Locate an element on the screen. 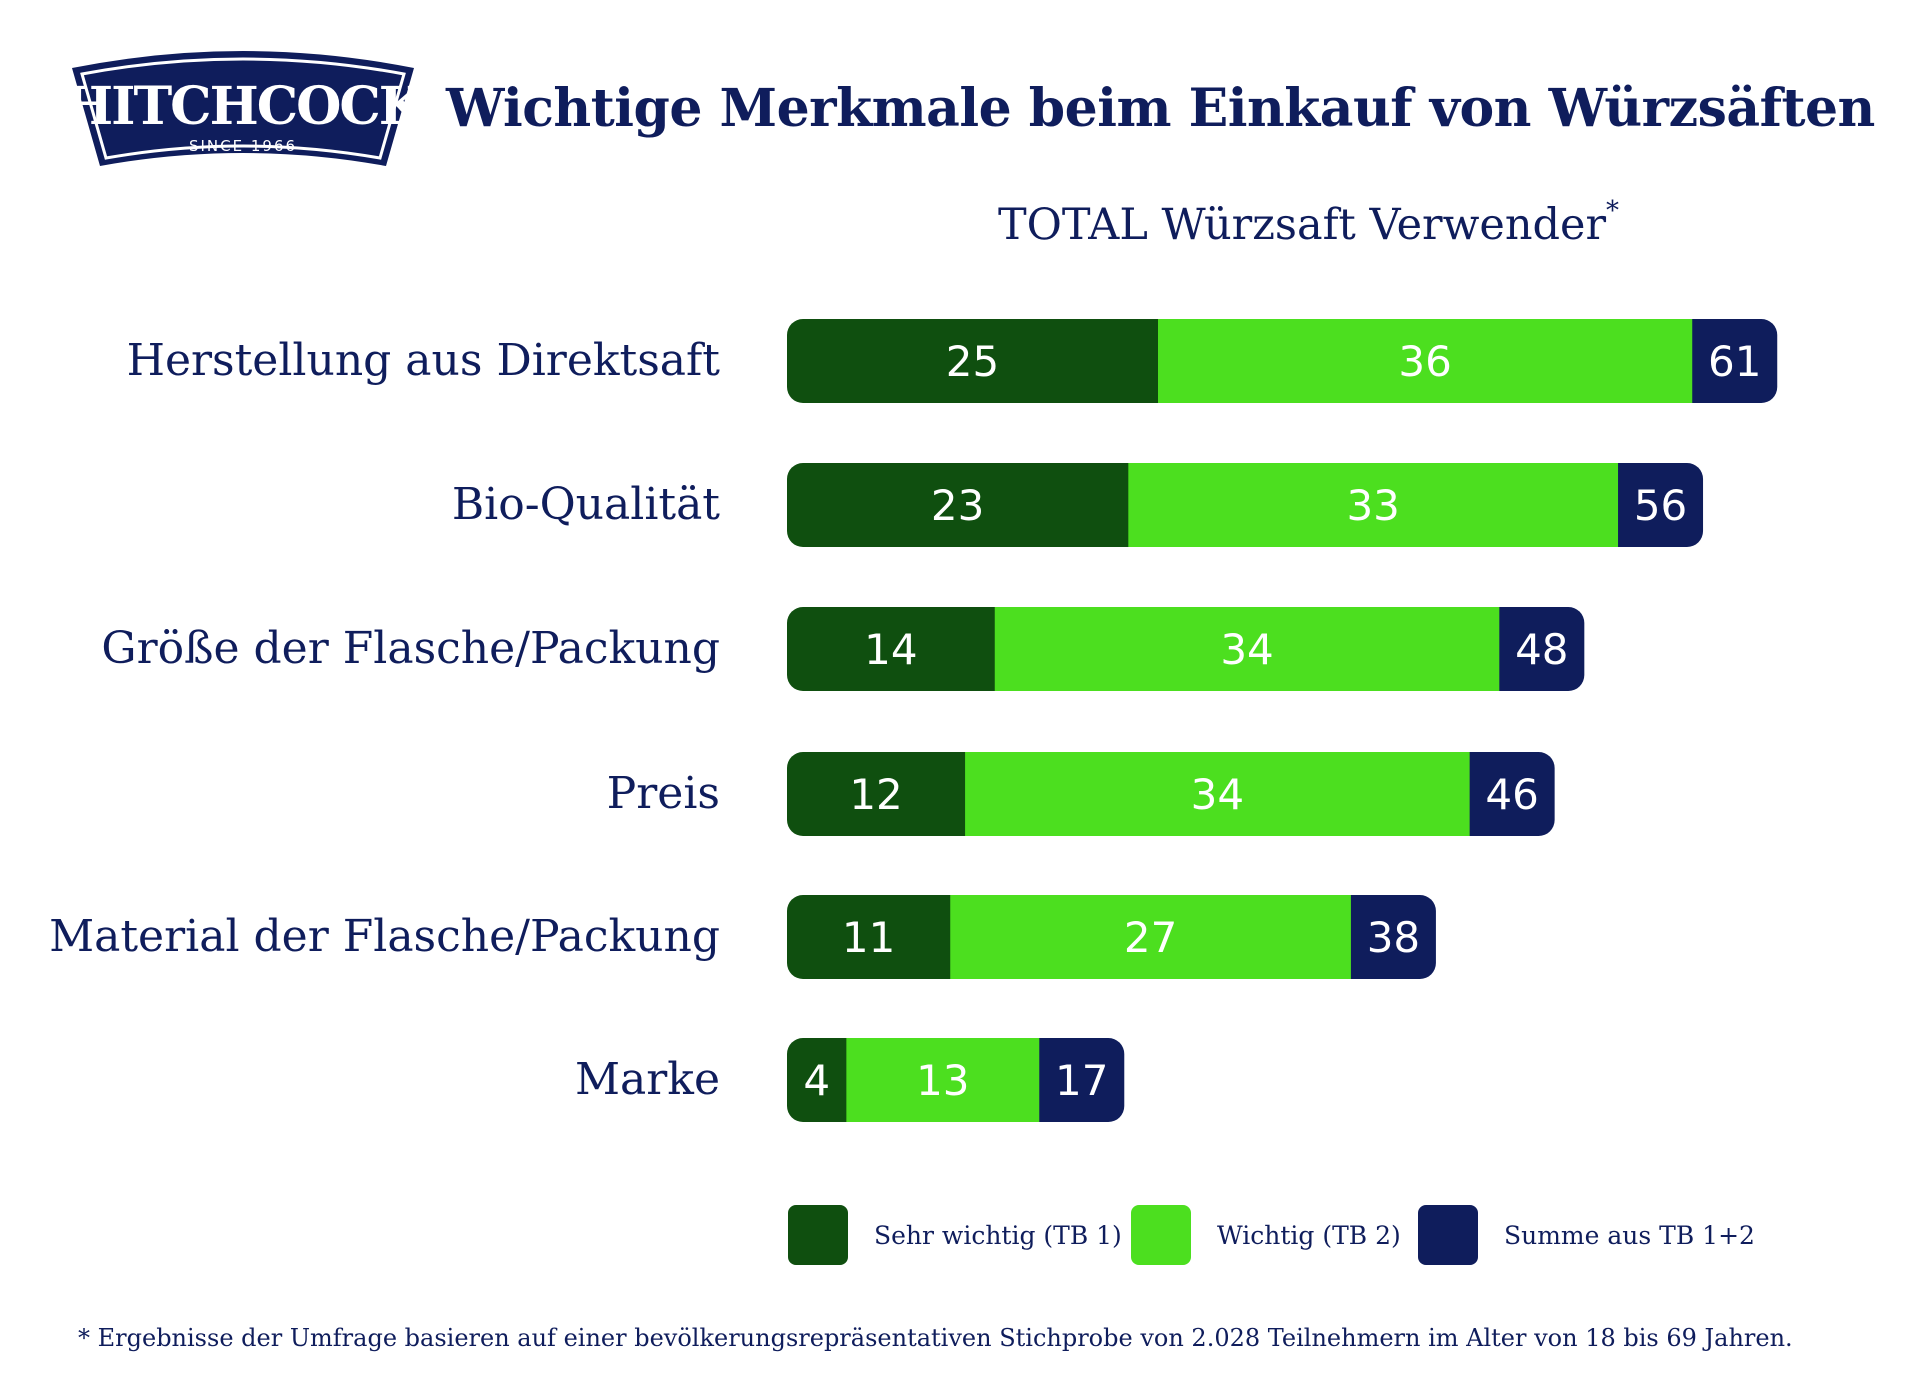  data-label-tb1: 23 is located at coordinates (957, 505).